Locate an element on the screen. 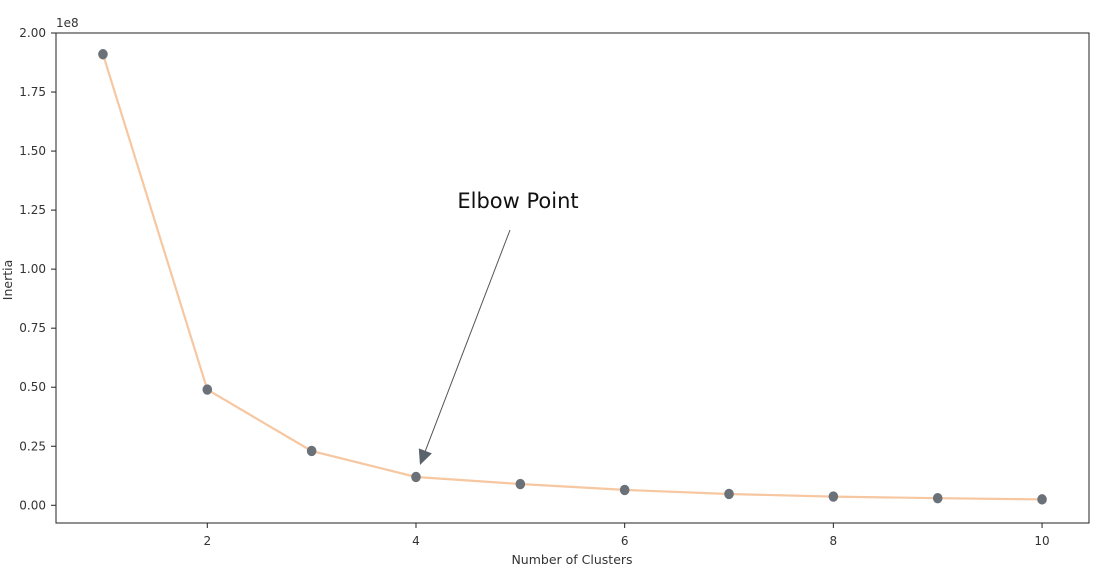  annotation-text: Elbow Point is located at coordinates (517, 201).